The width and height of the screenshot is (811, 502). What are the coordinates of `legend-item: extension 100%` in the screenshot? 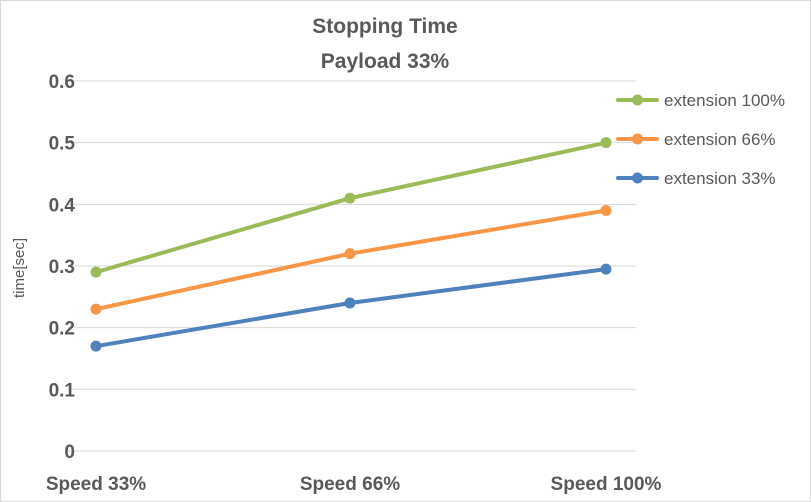 It's located at (700, 100).